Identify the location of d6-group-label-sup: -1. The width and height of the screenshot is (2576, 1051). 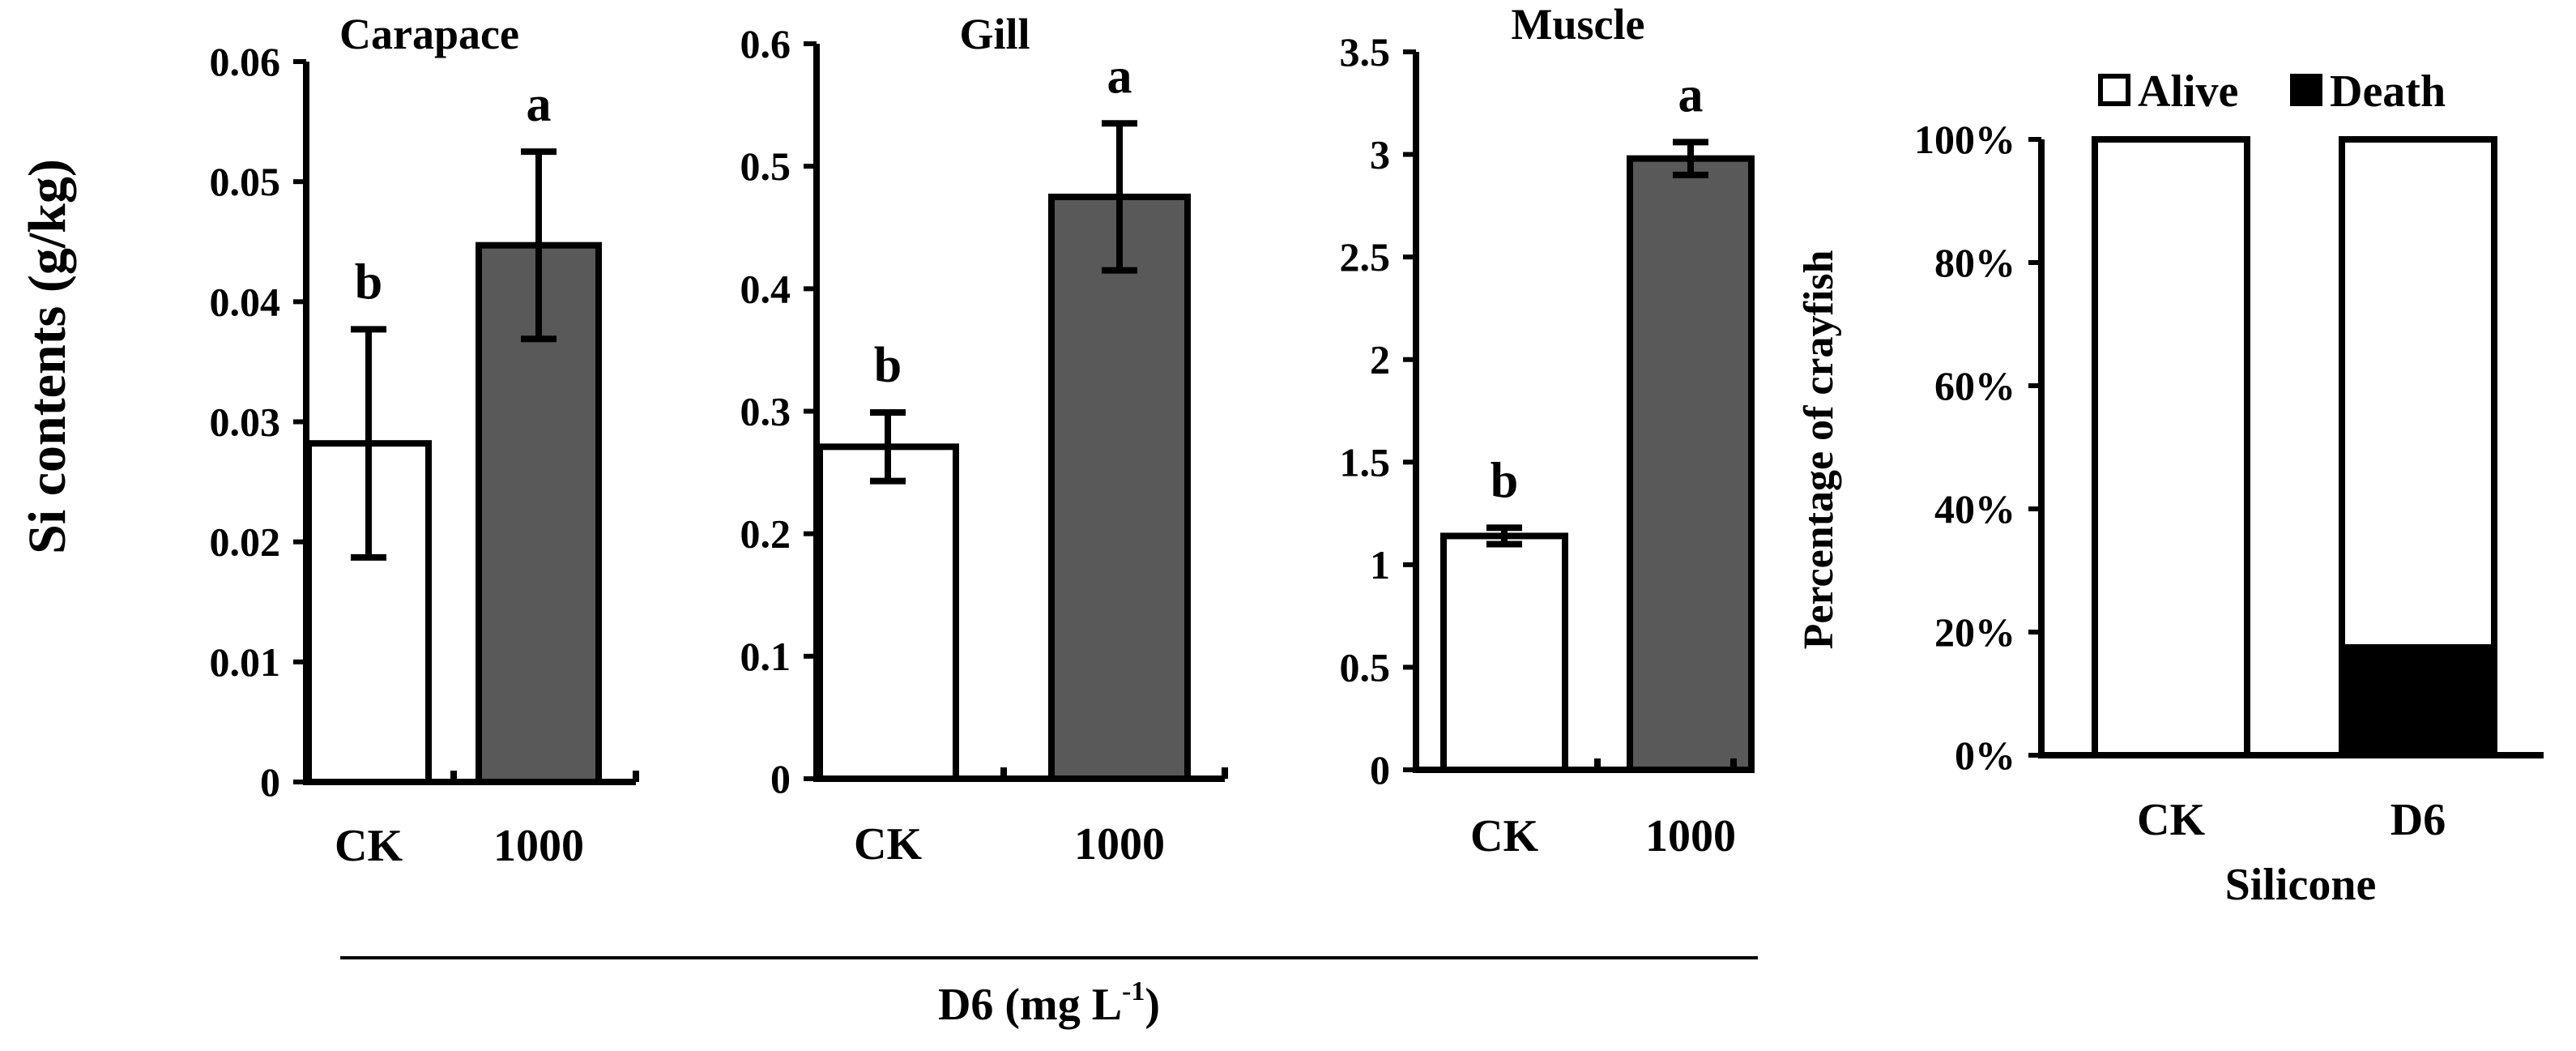
(1133, 991).